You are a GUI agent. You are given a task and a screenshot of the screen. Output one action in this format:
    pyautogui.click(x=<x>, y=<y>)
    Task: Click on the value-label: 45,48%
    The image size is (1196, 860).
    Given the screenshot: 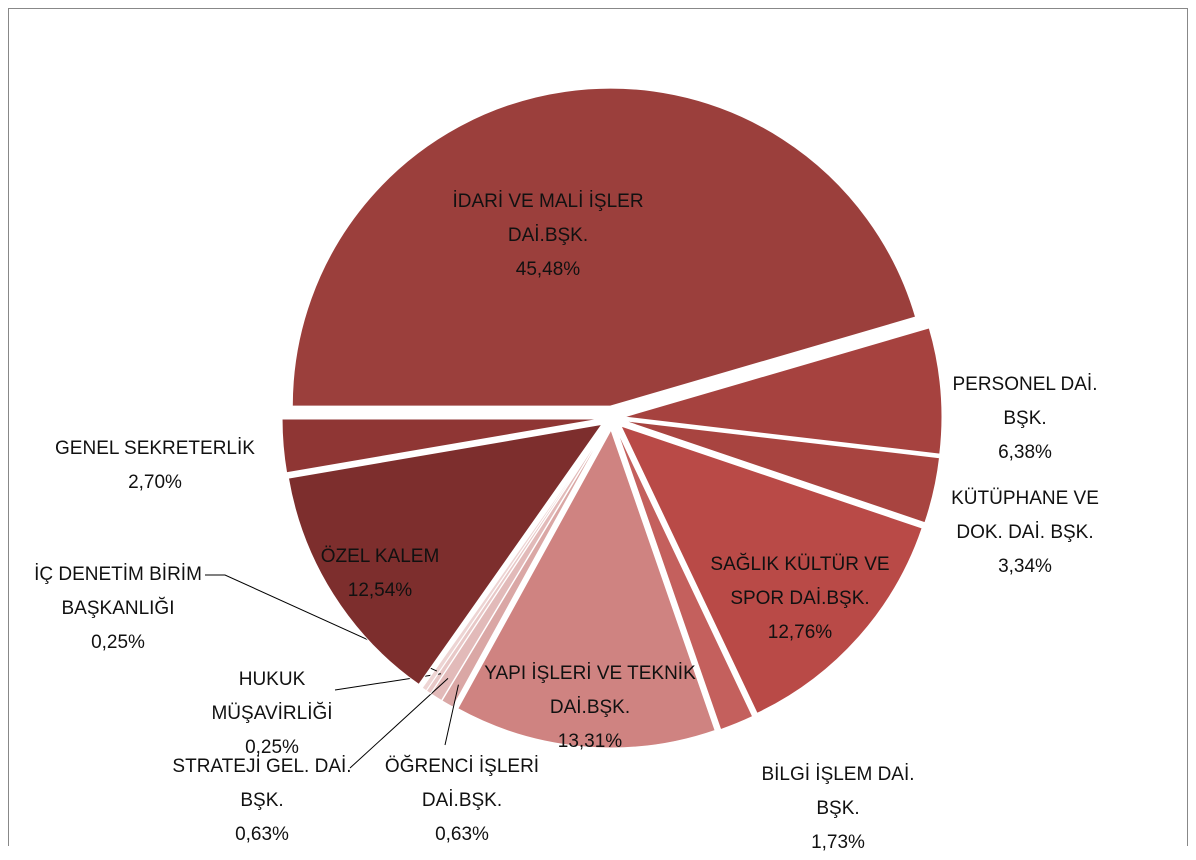 What is the action you would take?
    pyautogui.click(x=548, y=269)
    